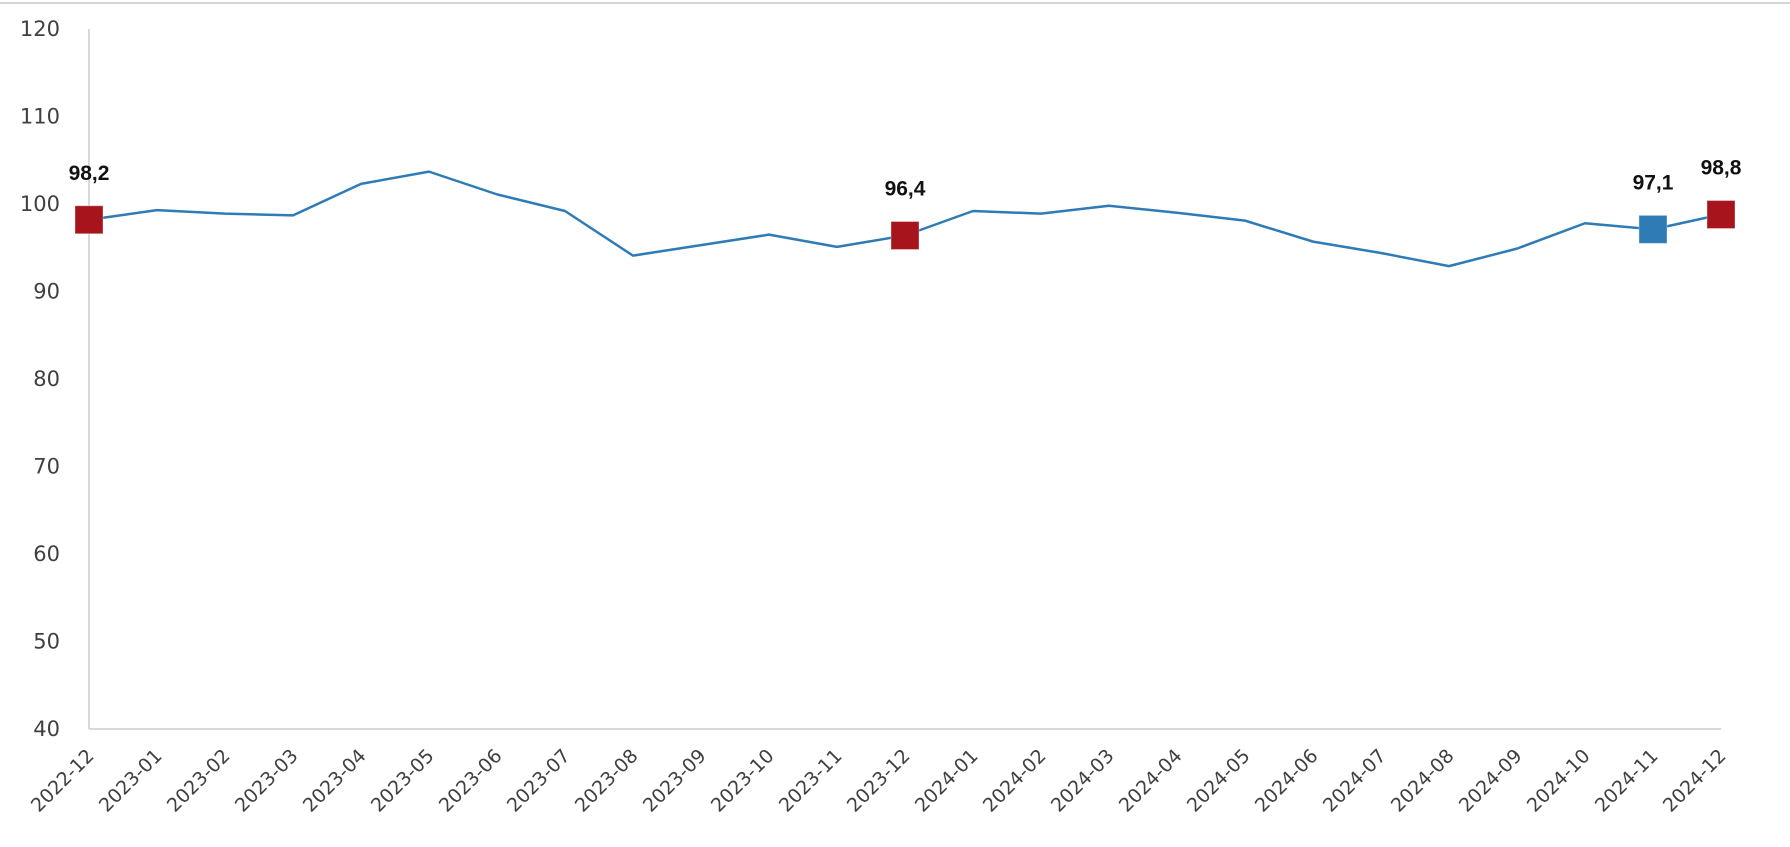 This screenshot has width=1790, height=847. Describe the element at coordinates (89, 198) in the screenshot. I see `data-point-2022-12: 98,2` at that location.